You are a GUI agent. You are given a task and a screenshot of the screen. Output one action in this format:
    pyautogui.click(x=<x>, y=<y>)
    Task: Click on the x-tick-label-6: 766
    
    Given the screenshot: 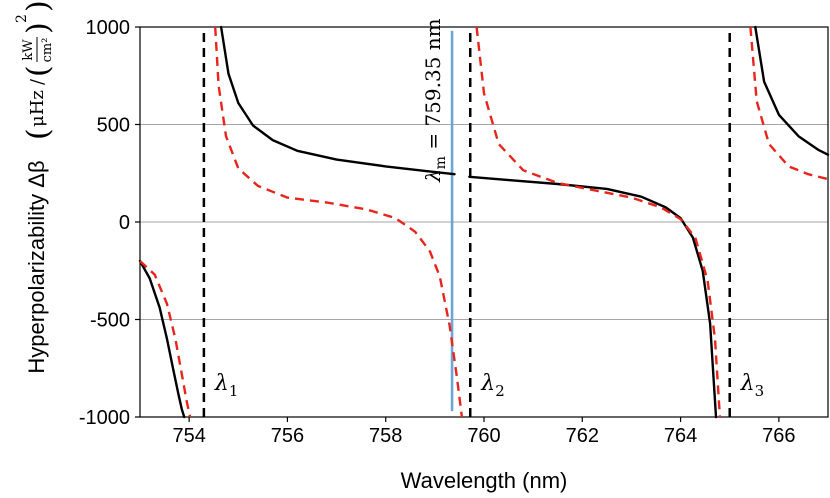 What is the action you would take?
    pyautogui.click(x=778, y=436)
    